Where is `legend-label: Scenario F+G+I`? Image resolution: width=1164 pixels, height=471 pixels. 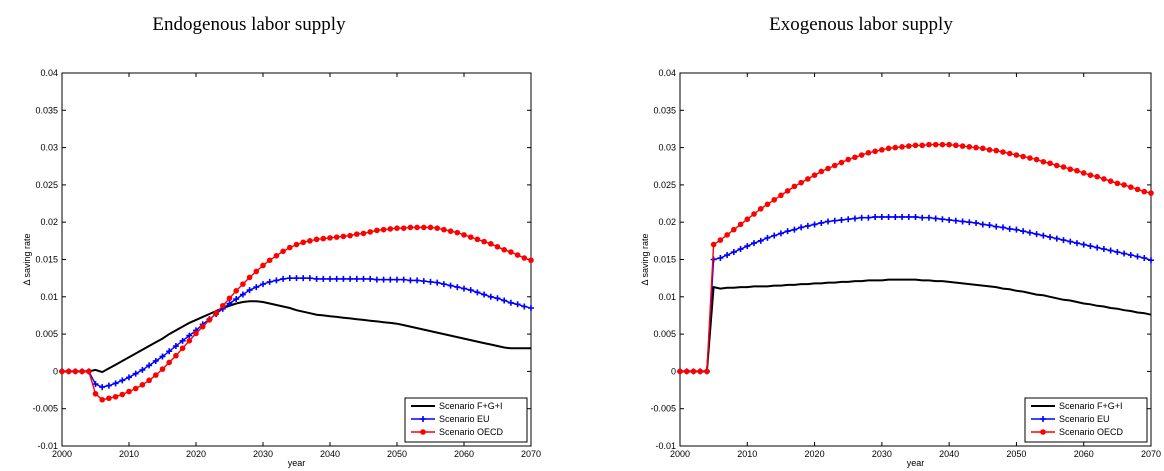 legend-label: Scenario F+G+I is located at coordinates (471, 406).